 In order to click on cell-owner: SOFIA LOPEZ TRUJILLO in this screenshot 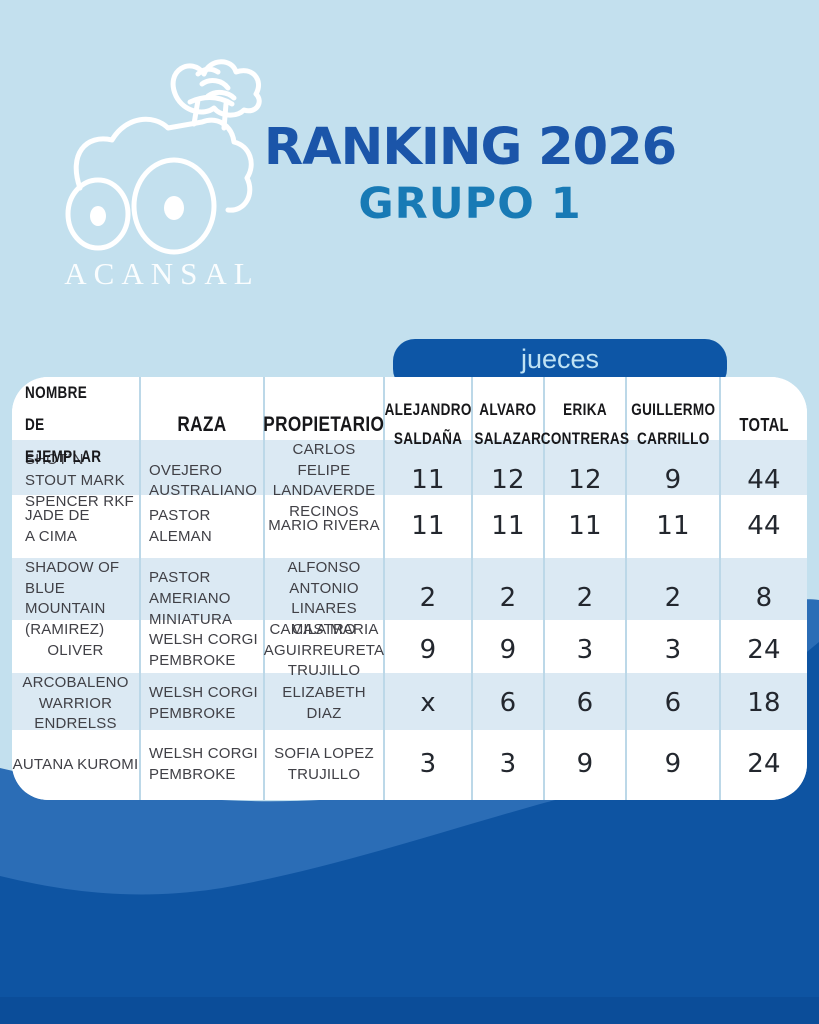, I will do `click(325, 765)`.